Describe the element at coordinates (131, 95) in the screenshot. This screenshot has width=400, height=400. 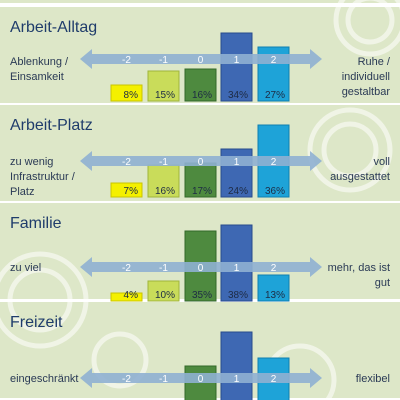
I see `data-label: 8%` at that location.